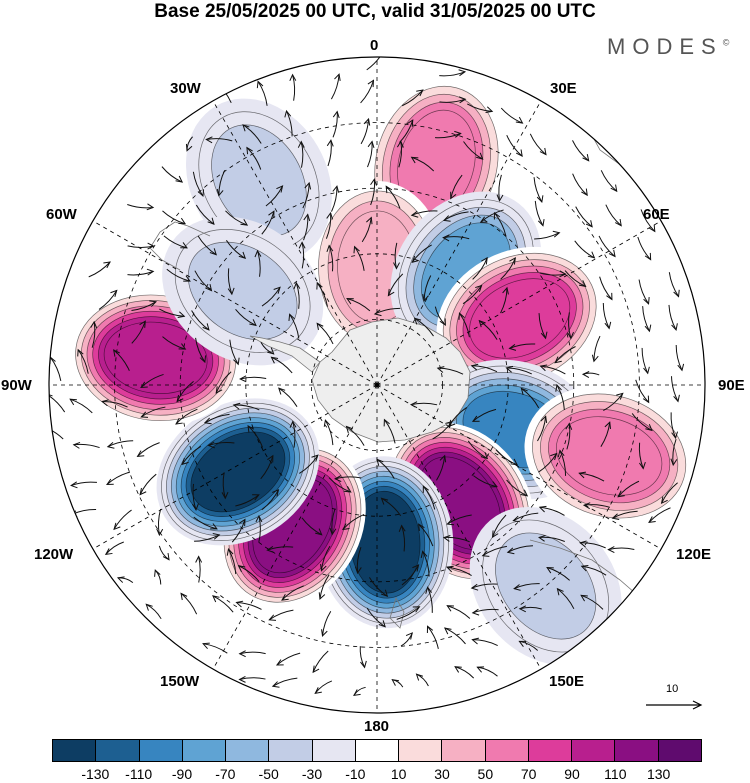 The image size is (750, 783). What do you see at coordinates (520, 318) in the screenshot?
I see `positive-anomaly-contour` at bounding box center [520, 318].